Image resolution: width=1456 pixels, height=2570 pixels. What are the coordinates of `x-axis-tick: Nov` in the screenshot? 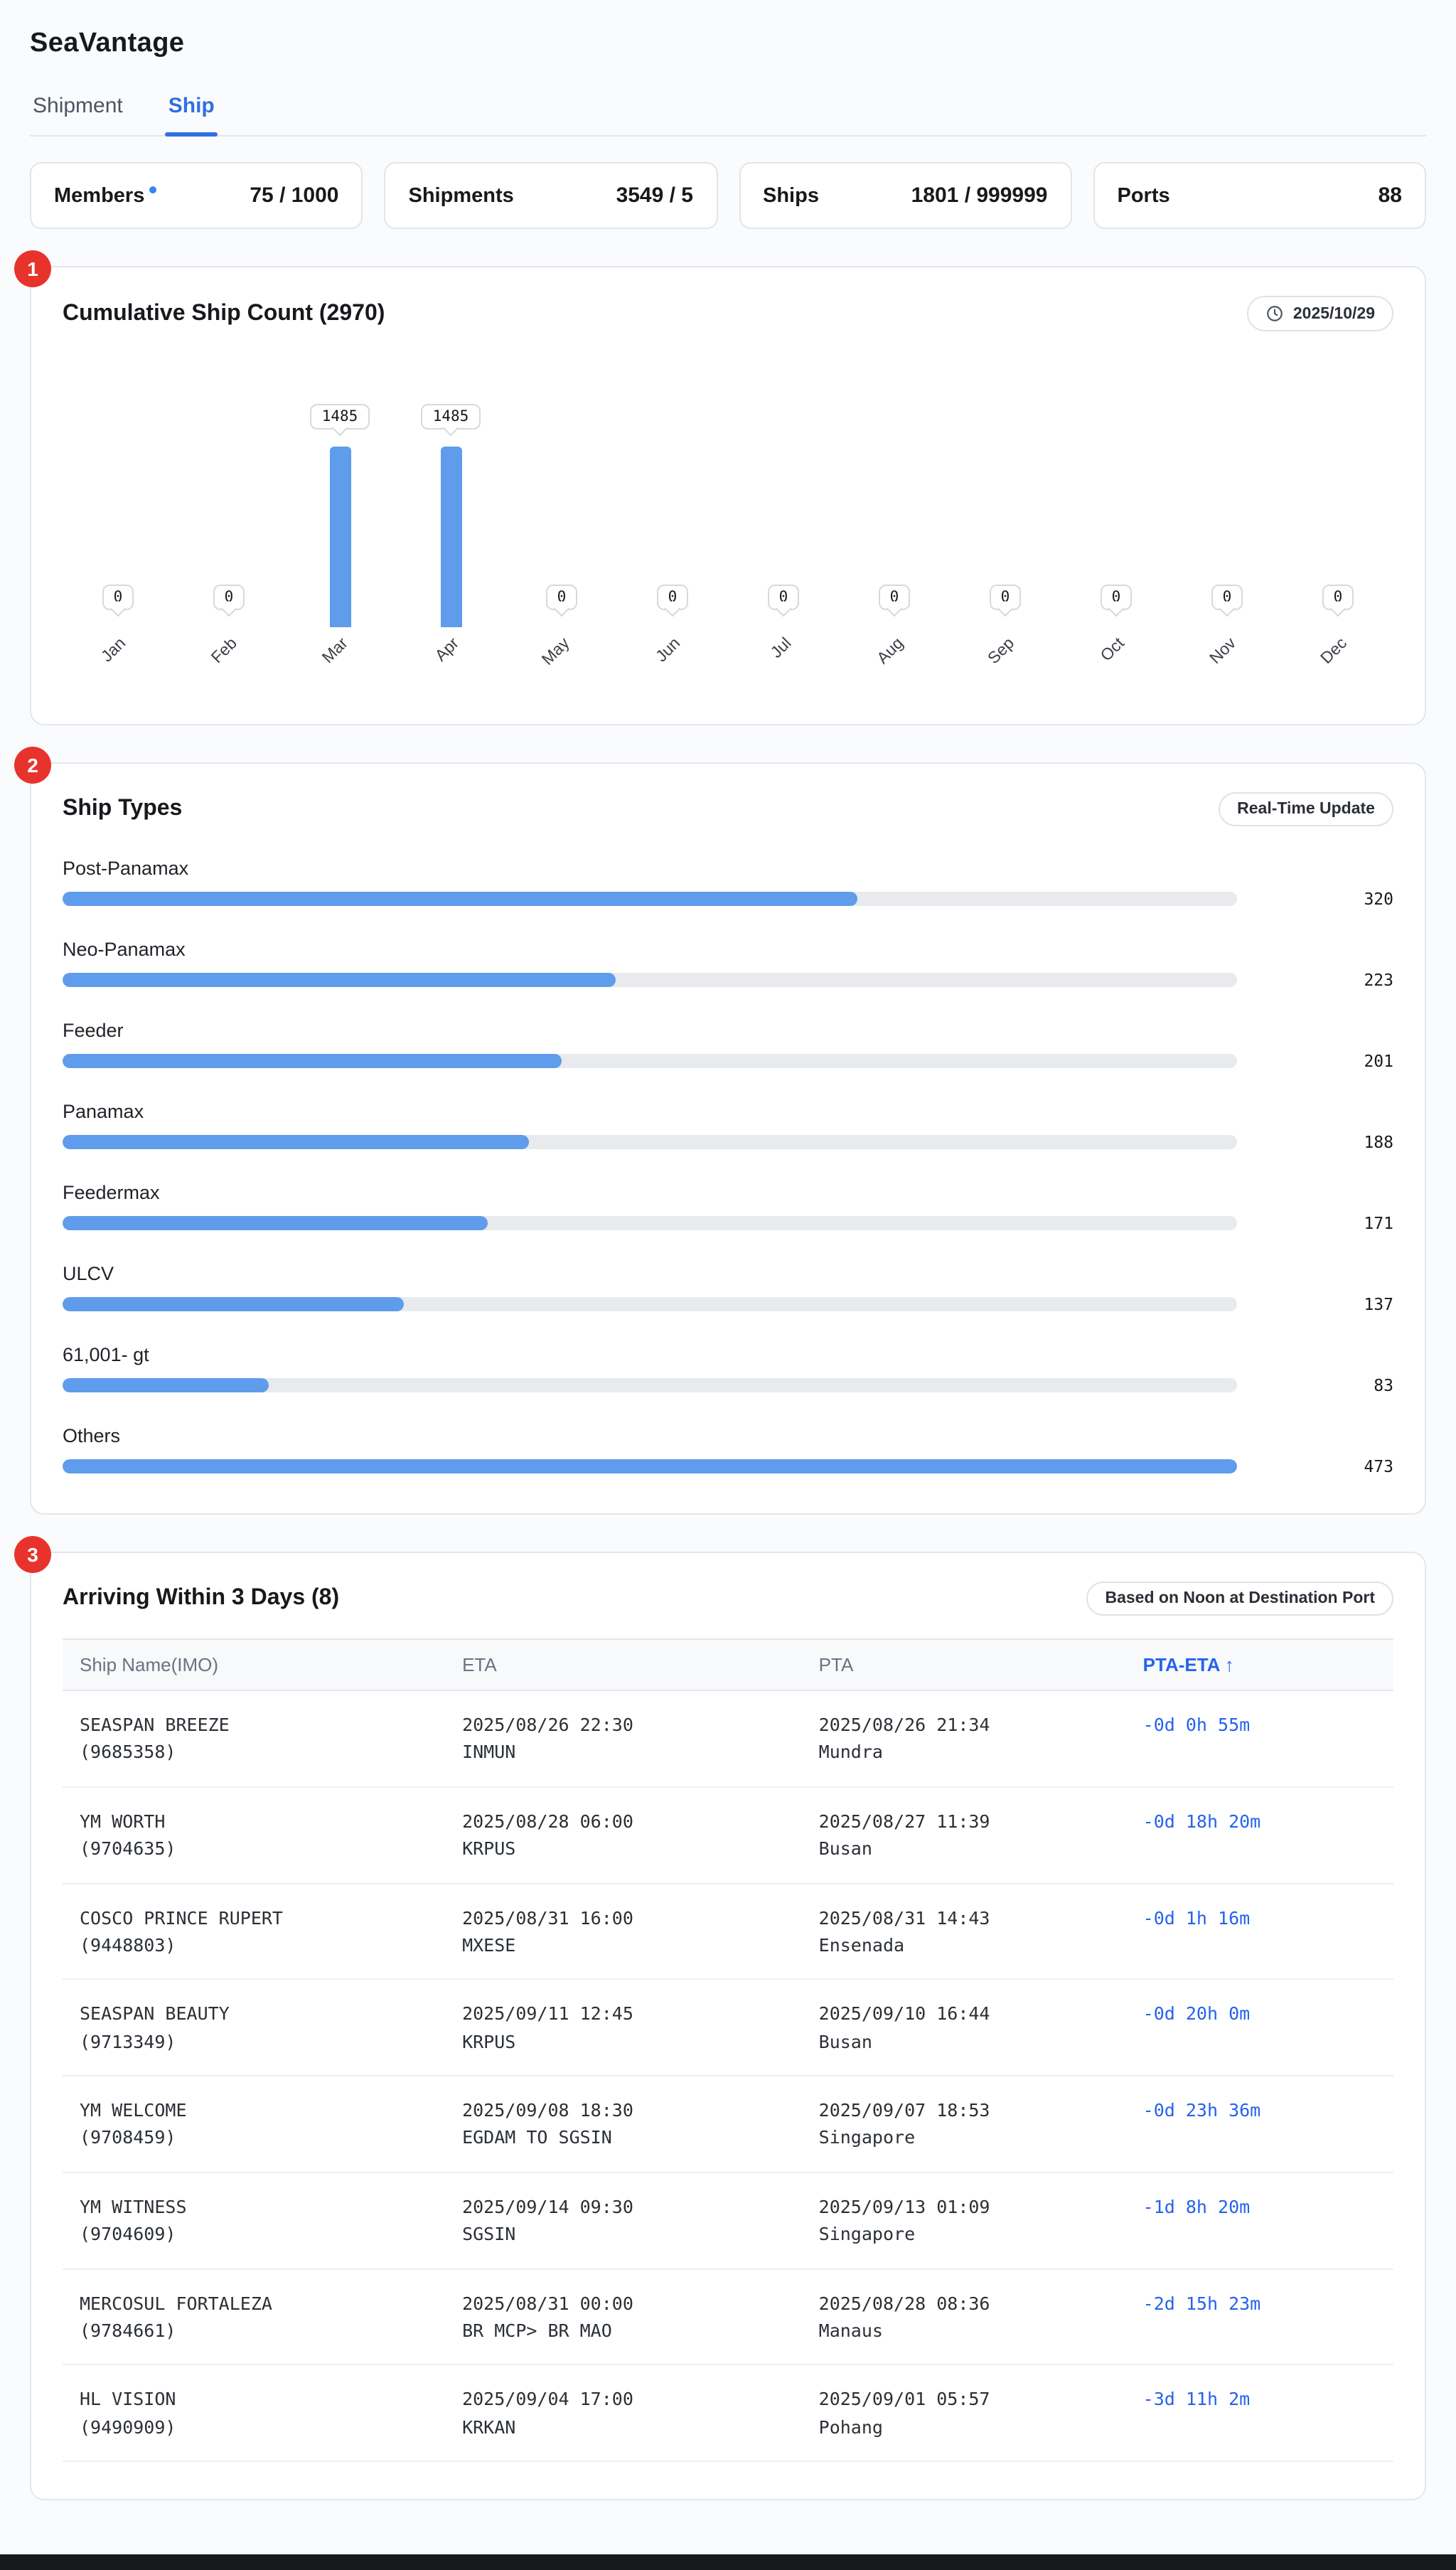 It's located at (1228, 657).